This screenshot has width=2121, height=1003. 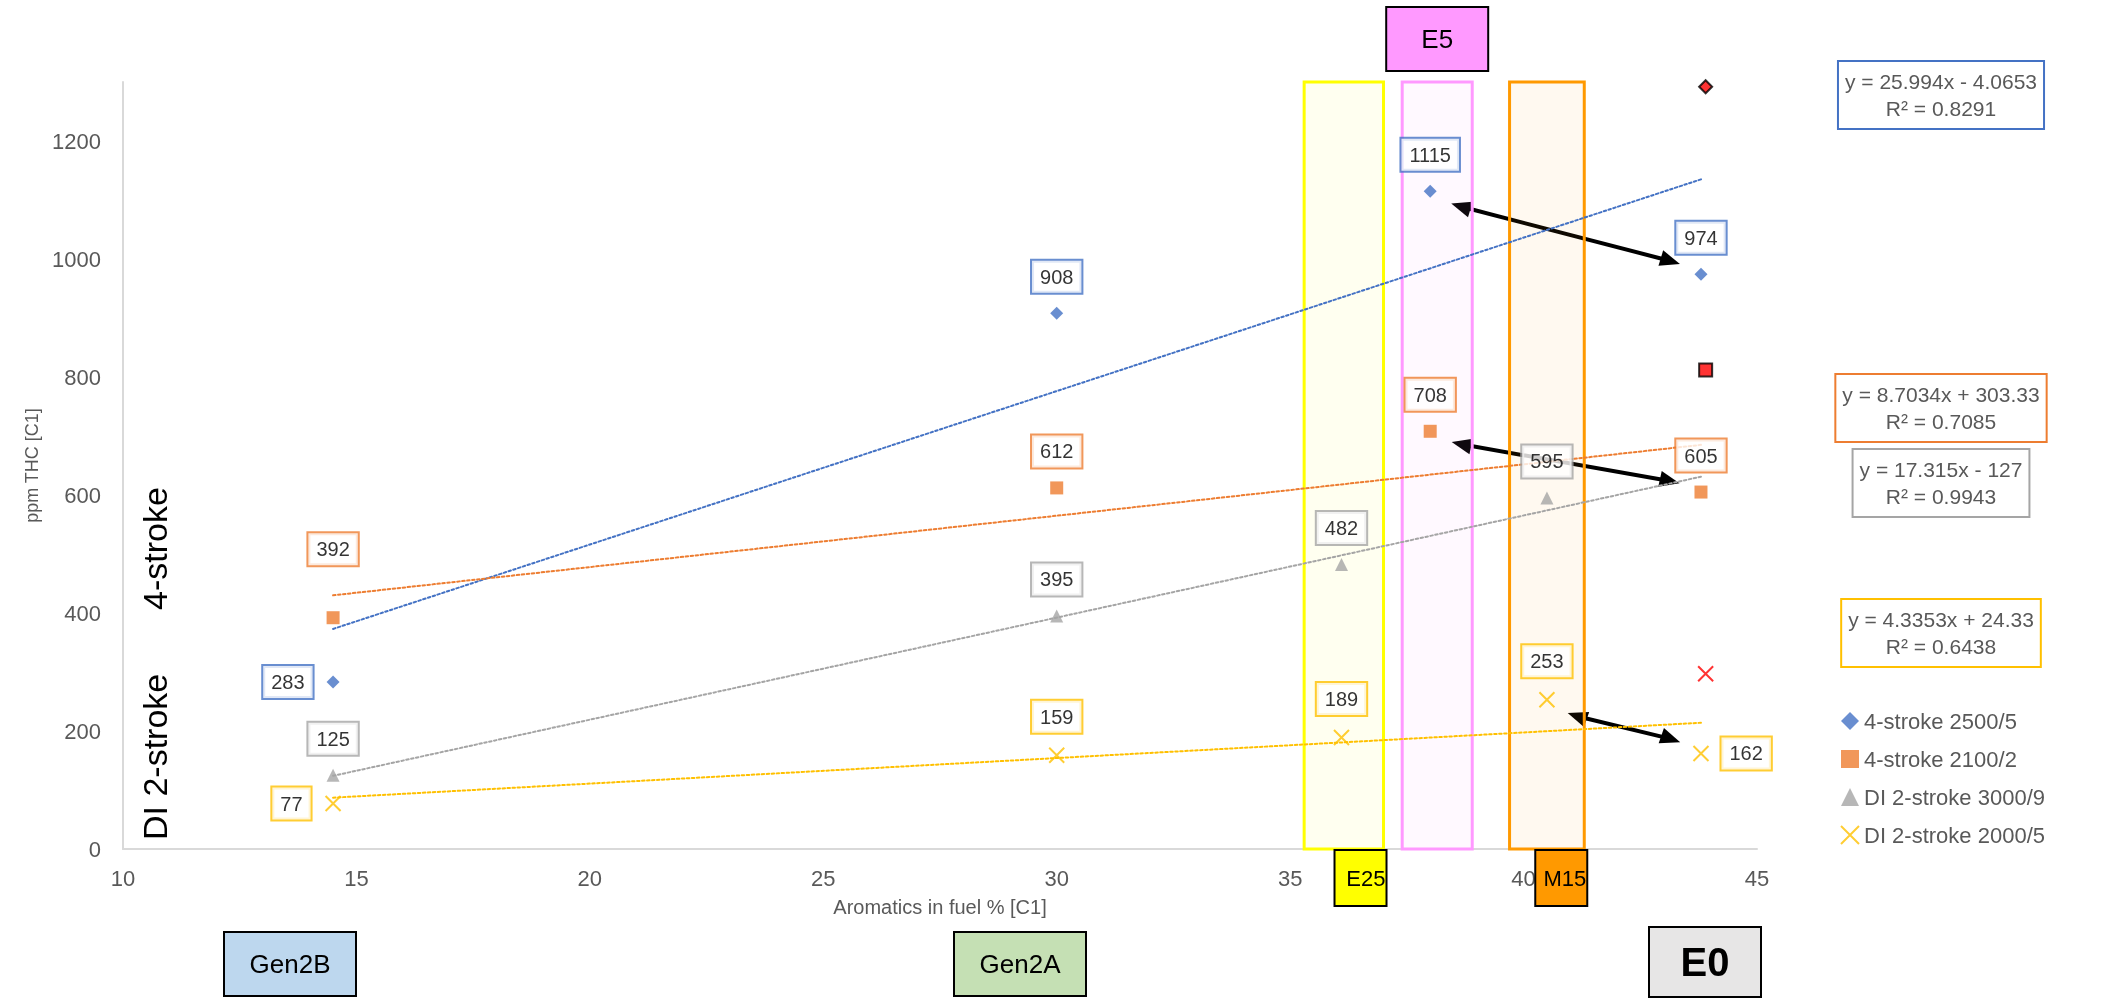 What do you see at coordinates (1954, 835) in the screenshot?
I see `legend-label: DI 2-stroke 2000/5` at bounding box center [1954, 835].